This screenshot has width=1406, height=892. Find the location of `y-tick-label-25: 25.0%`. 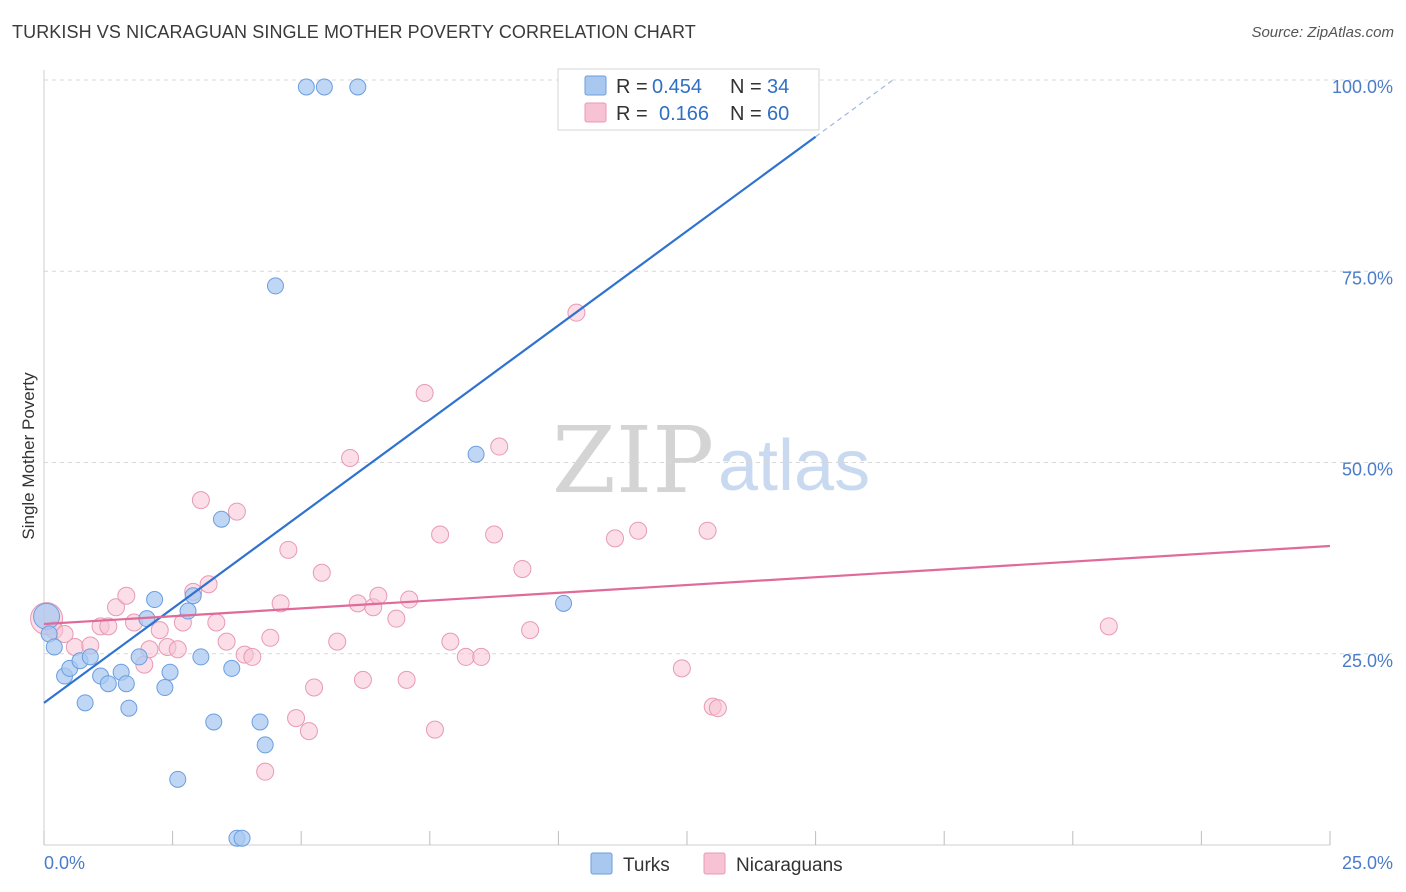

y-tick-label-25: 25.0% is located at coordinates (1367, 661).